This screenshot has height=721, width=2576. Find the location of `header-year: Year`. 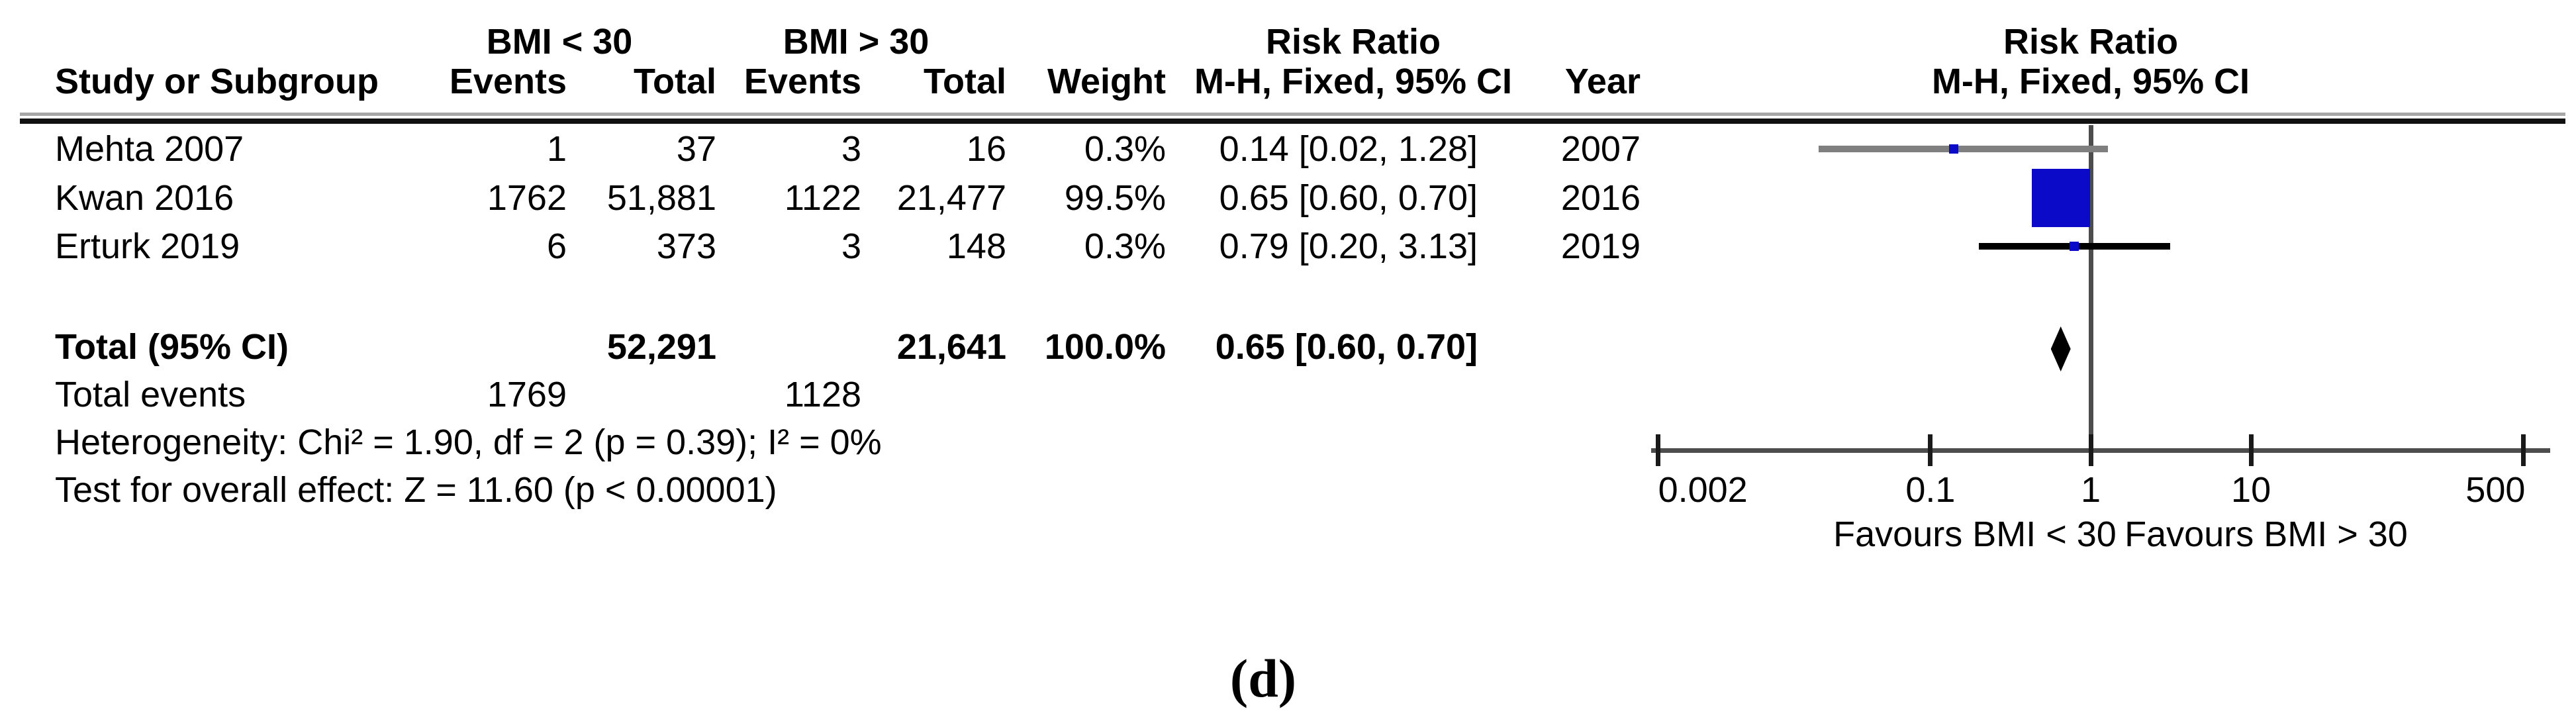

header-year: Year is located at coordinates (1602, 81).